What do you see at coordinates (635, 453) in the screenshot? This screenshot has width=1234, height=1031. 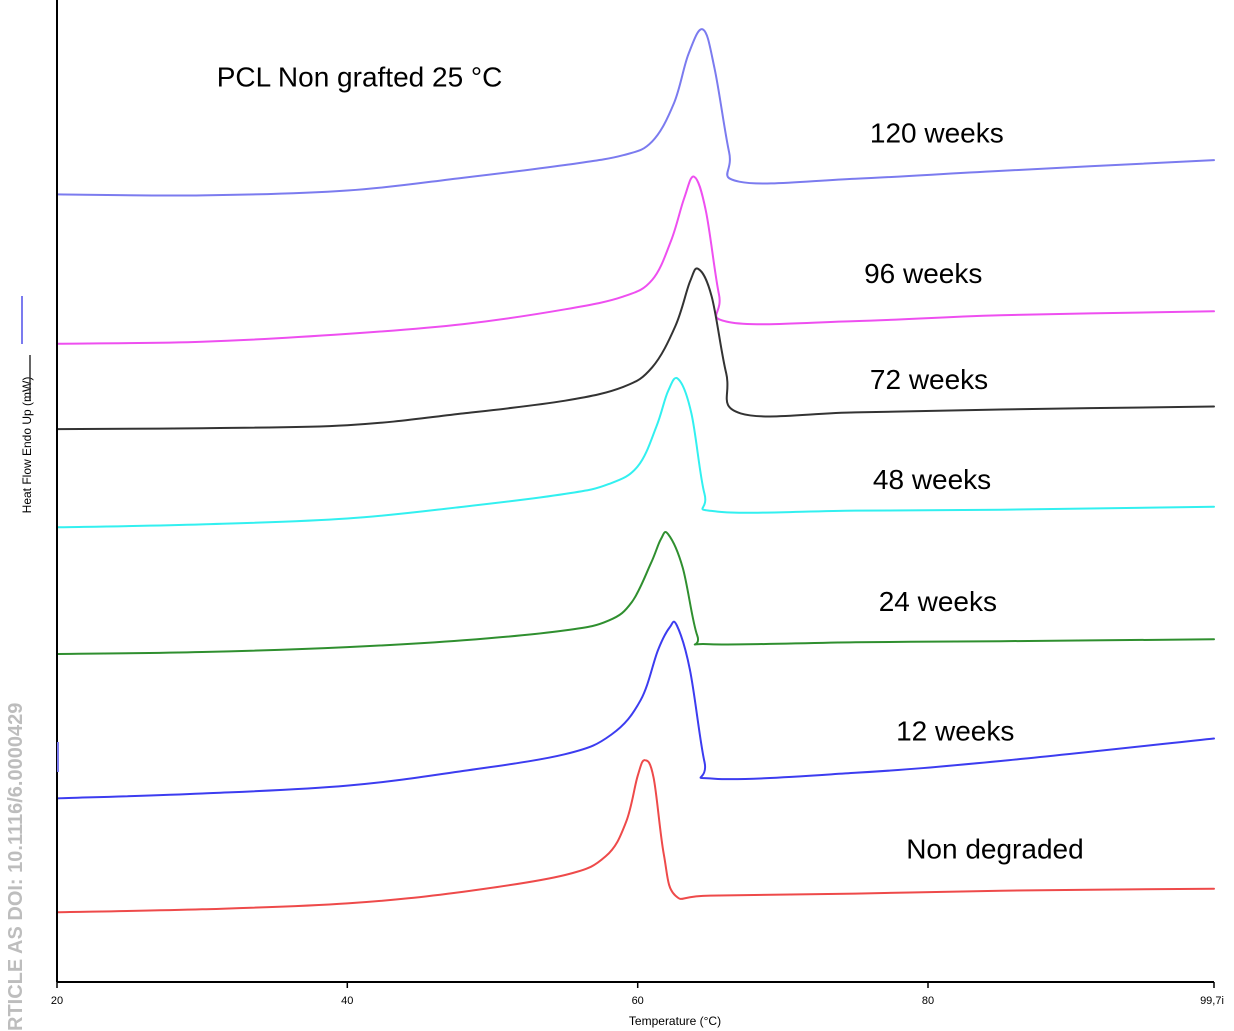 I see `series-line-48-weeks` at bounding box center [635, 453].